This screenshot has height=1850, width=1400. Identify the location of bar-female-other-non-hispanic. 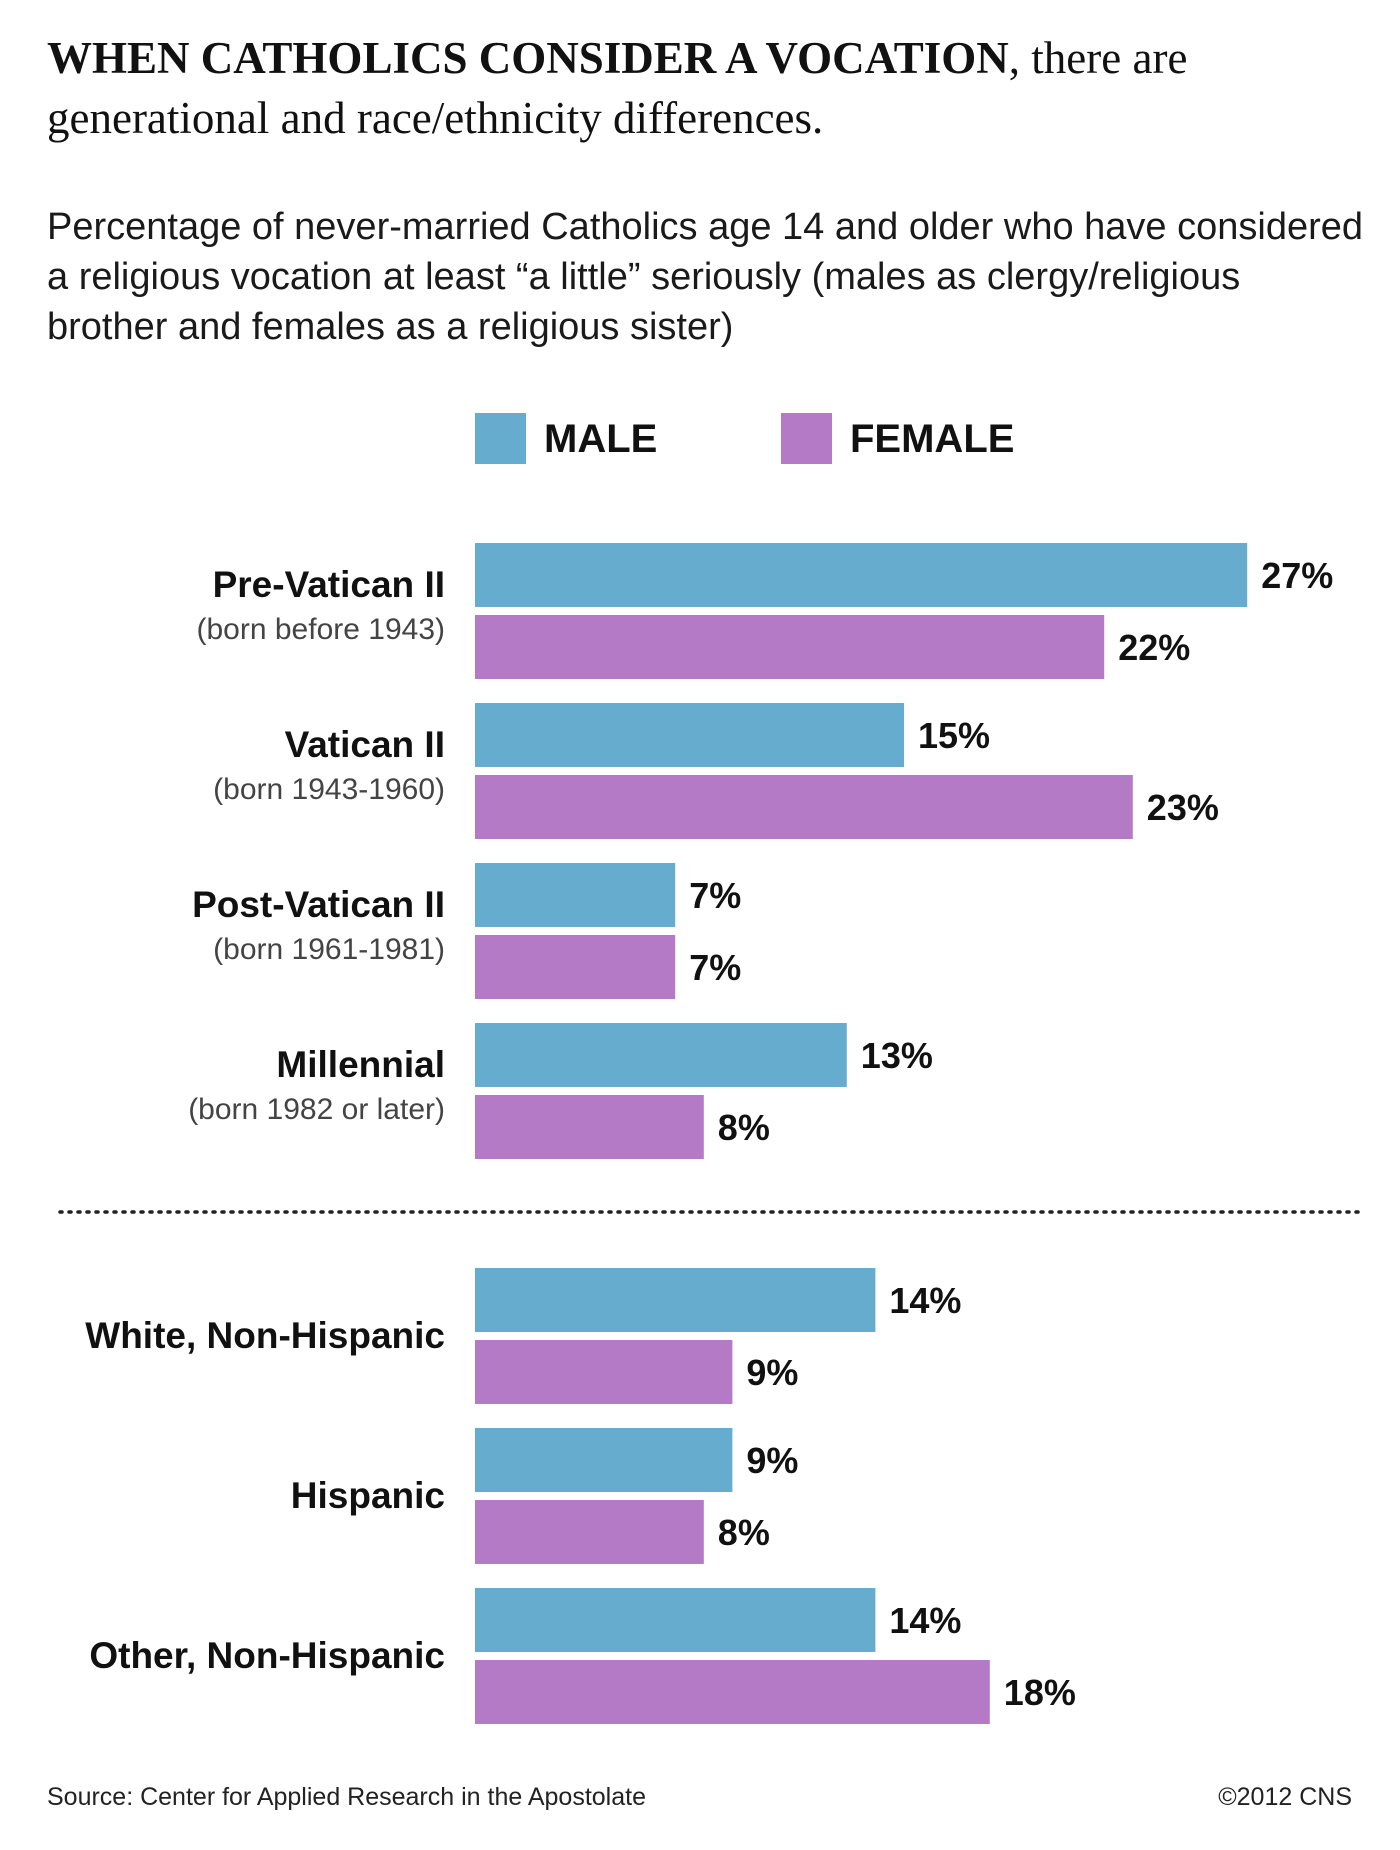
(732, 1692).